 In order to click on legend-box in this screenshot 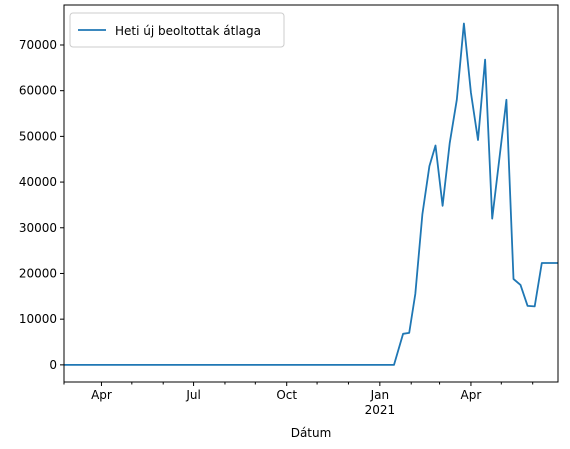, I will do `click(177, 30)`.